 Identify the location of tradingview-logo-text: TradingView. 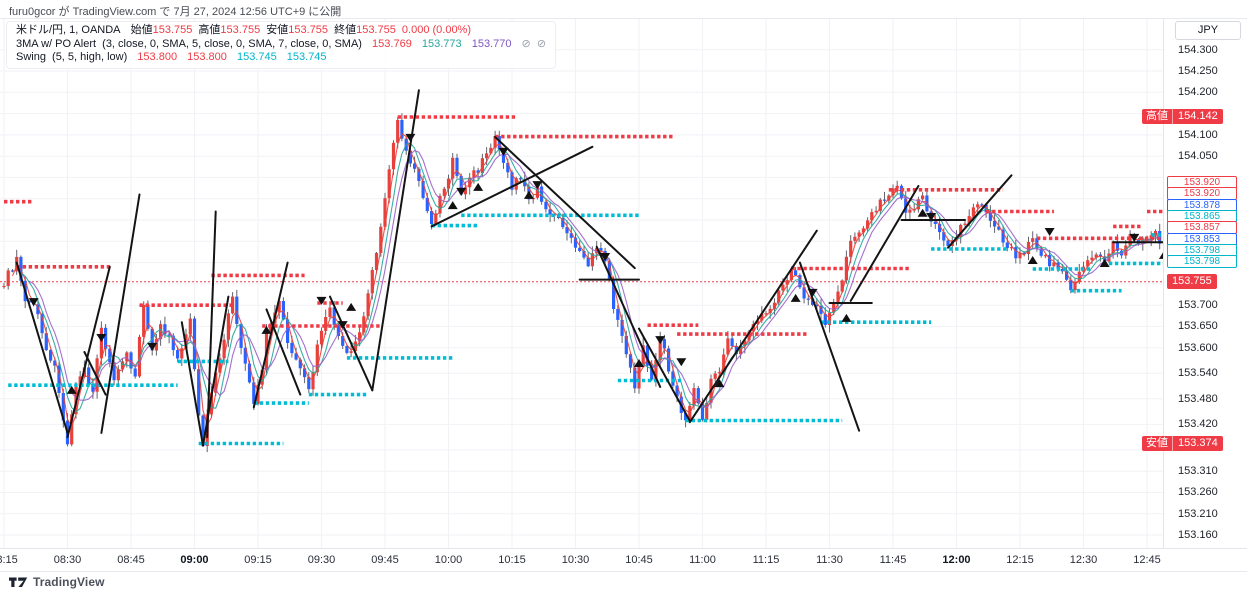
(69, 582).